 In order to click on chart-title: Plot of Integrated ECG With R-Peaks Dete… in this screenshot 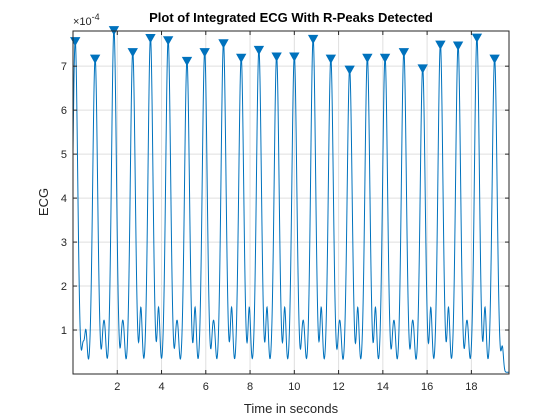, I will do `click(291, 17)`.